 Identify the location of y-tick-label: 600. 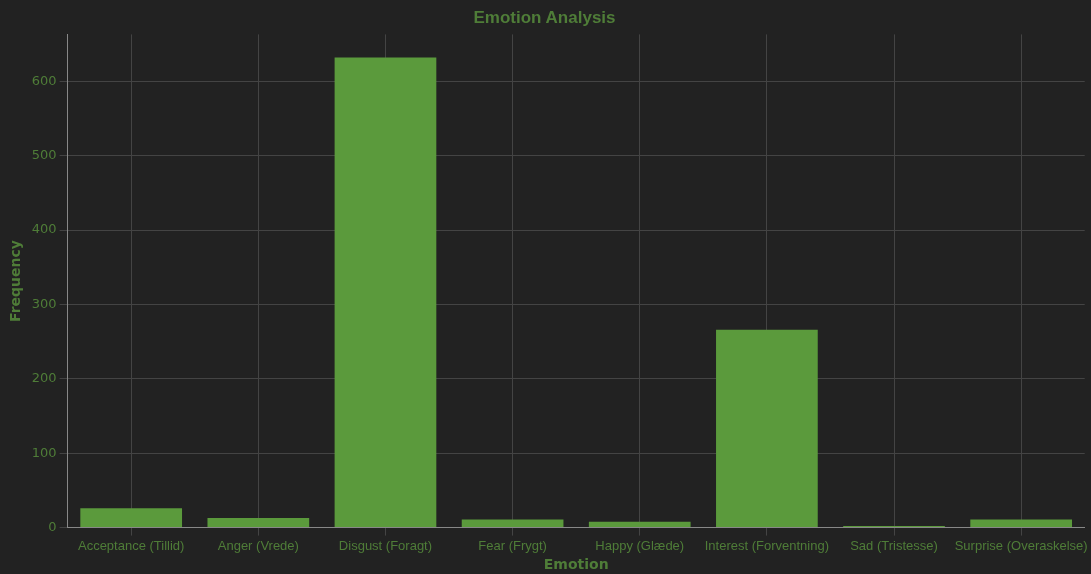
(44, 80).